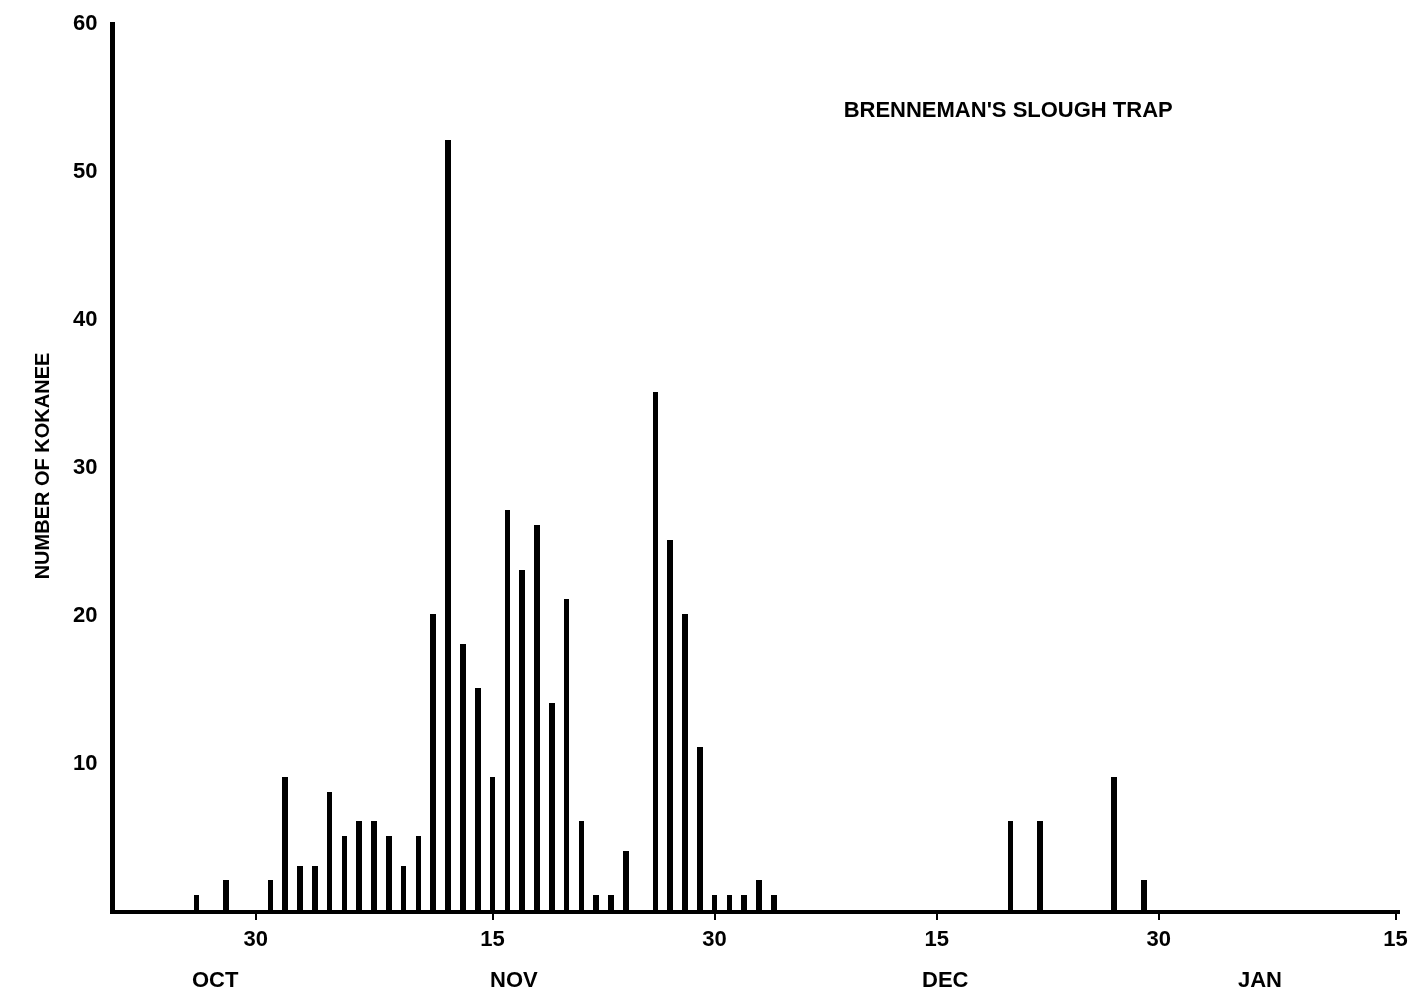 This screenshot has height=995, width=1420. Describe the element at coordinates (85, 170) in the screenshot. I see `y-tick-label: 50` at that location.